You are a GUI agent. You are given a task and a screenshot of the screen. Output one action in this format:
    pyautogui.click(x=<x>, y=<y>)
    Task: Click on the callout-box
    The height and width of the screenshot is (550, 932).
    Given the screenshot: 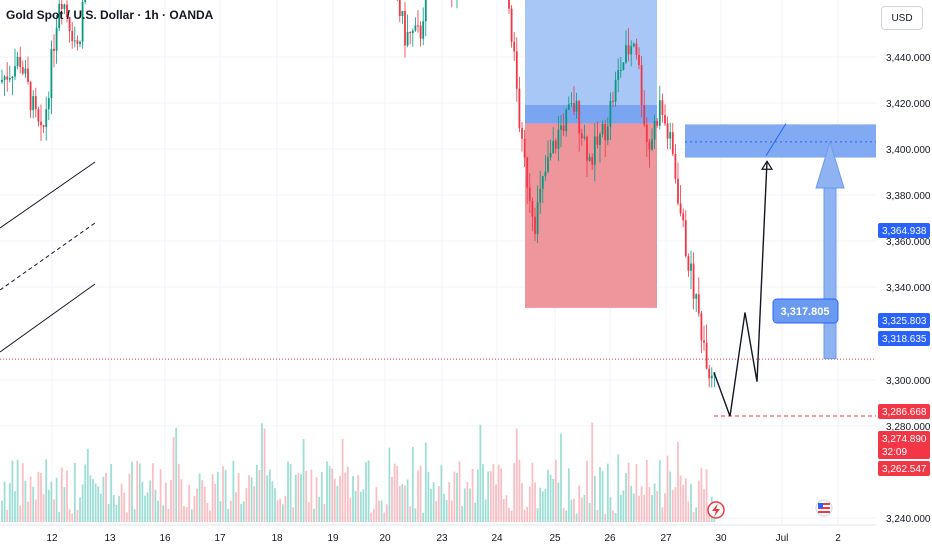 What is the action you would take?
    pyautogui.click(x=805, y=311)
    